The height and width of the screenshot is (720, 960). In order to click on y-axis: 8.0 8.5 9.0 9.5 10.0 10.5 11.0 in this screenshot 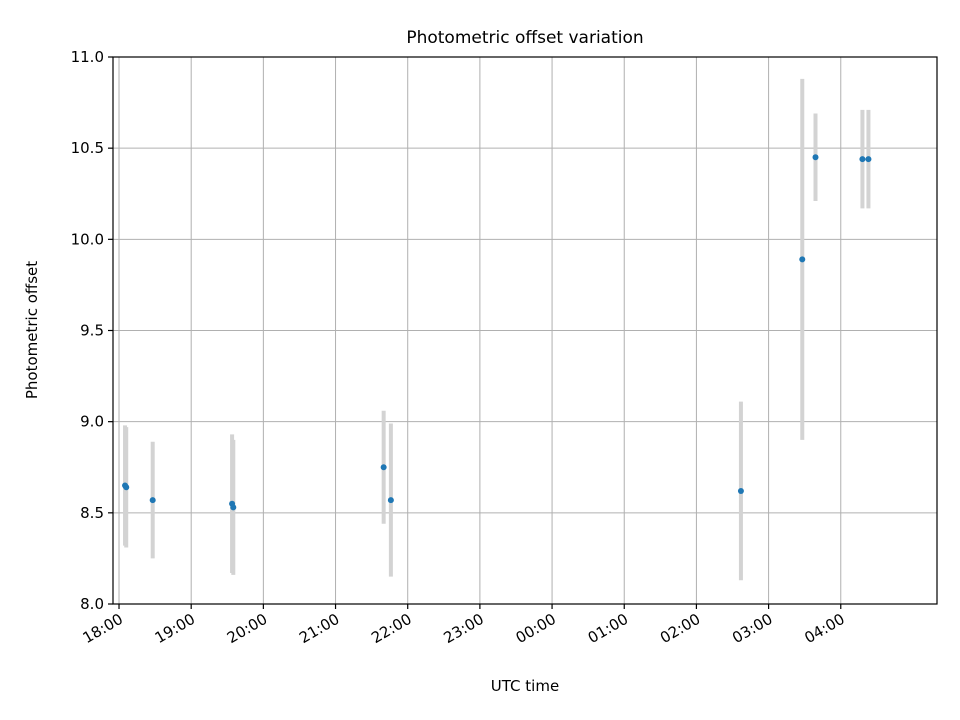, I will do `click(92, 330)`.